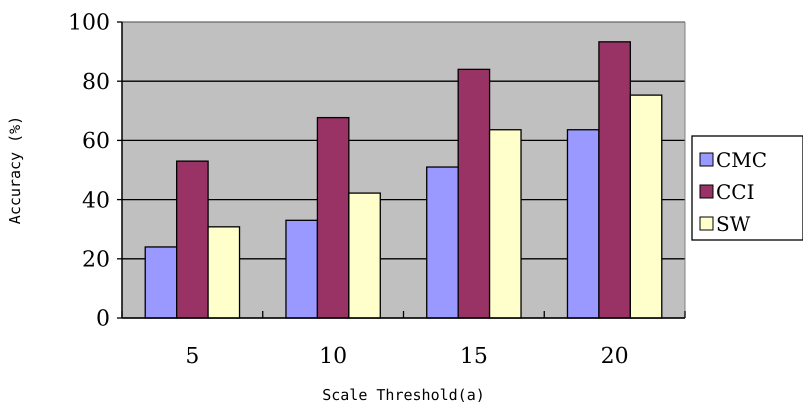 The image size is (803, 412). Describe the element at coordinates (474, 356) in the screenshot. I see `x-tick-label: 15` at that location.